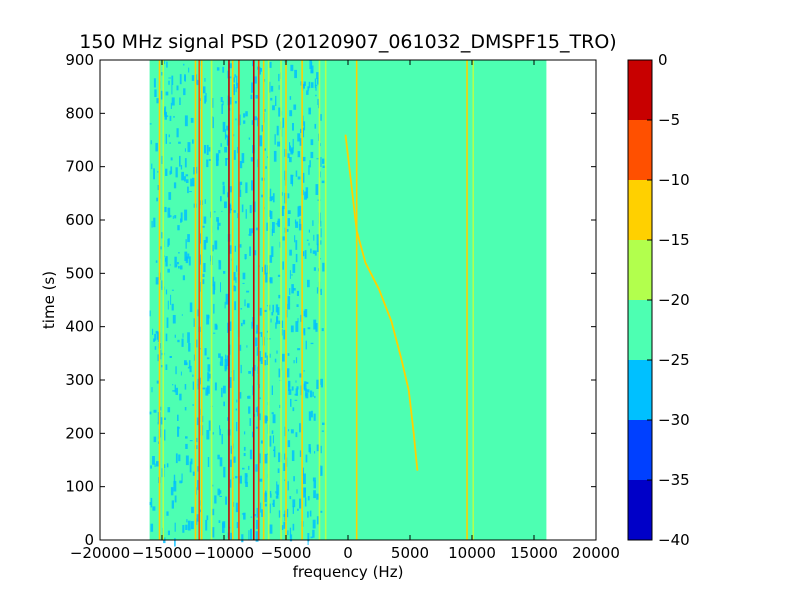 Image resolution: width=800 pixels, height=600 pixels. Describe the element at coordinates (674, 360) in the screenshot. I see `colorbar-tick-label: −25` at that location.